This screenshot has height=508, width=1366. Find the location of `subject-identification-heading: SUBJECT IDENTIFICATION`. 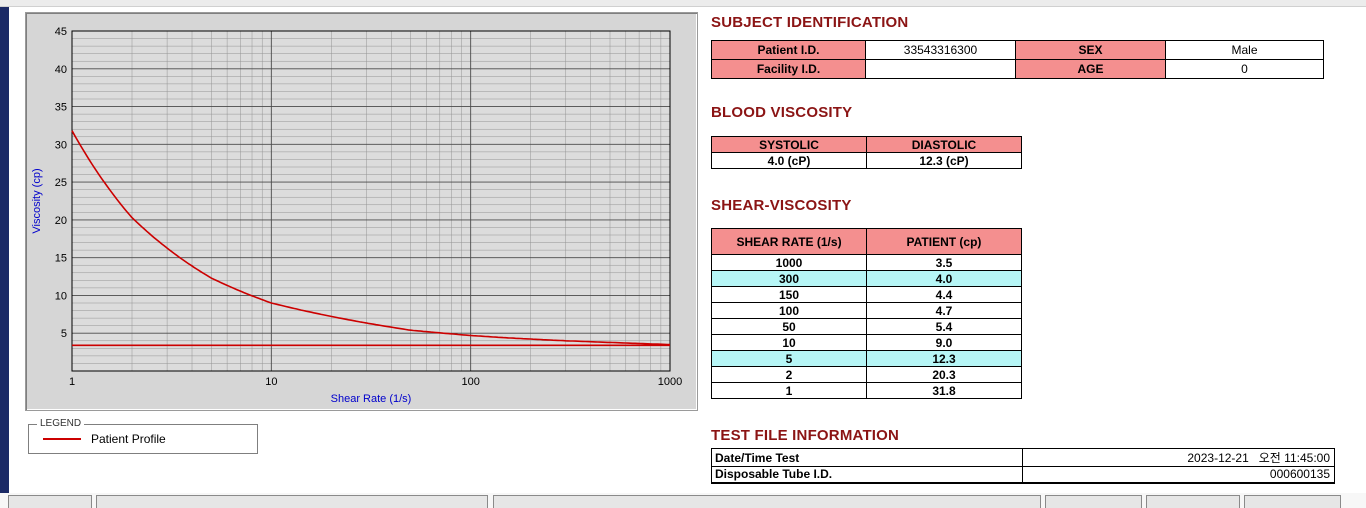

subject-identification-heading: SUBJECT IDENTIFICATION is located at coordinates (810, 22).